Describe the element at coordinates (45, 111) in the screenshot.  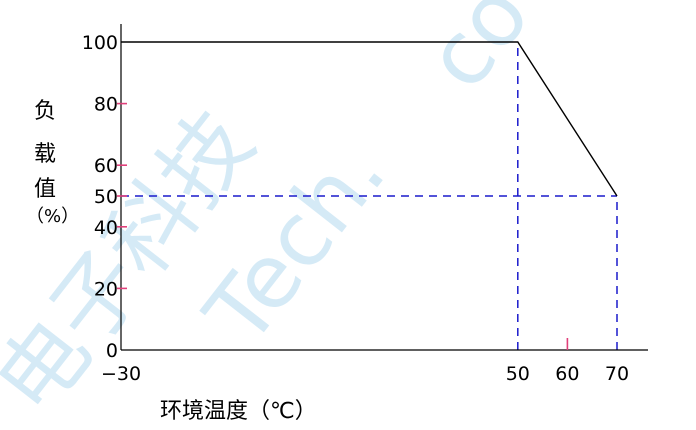
I see `y-axis-title-part: 负` at that location.